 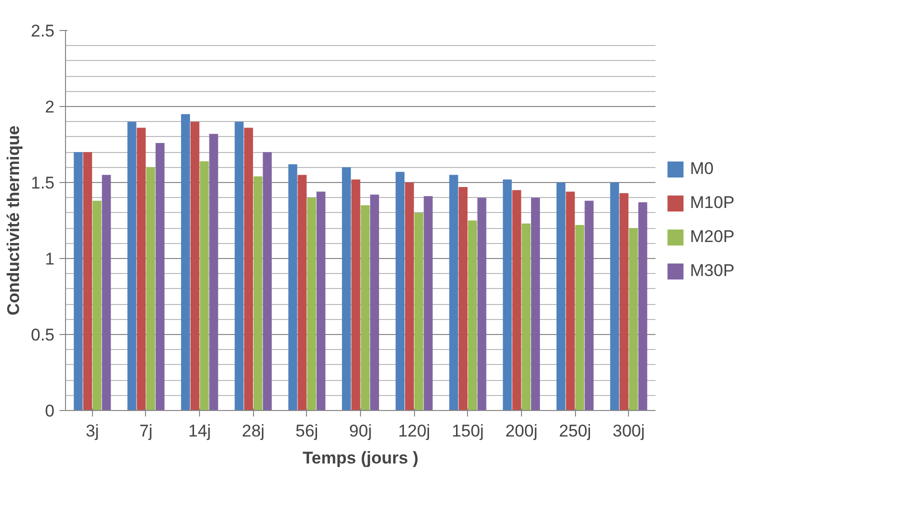 What do you see at coordinates (521, 431) in the screenshot?
I see `x-tick-label: 200j` at bounding box center [521, 431].